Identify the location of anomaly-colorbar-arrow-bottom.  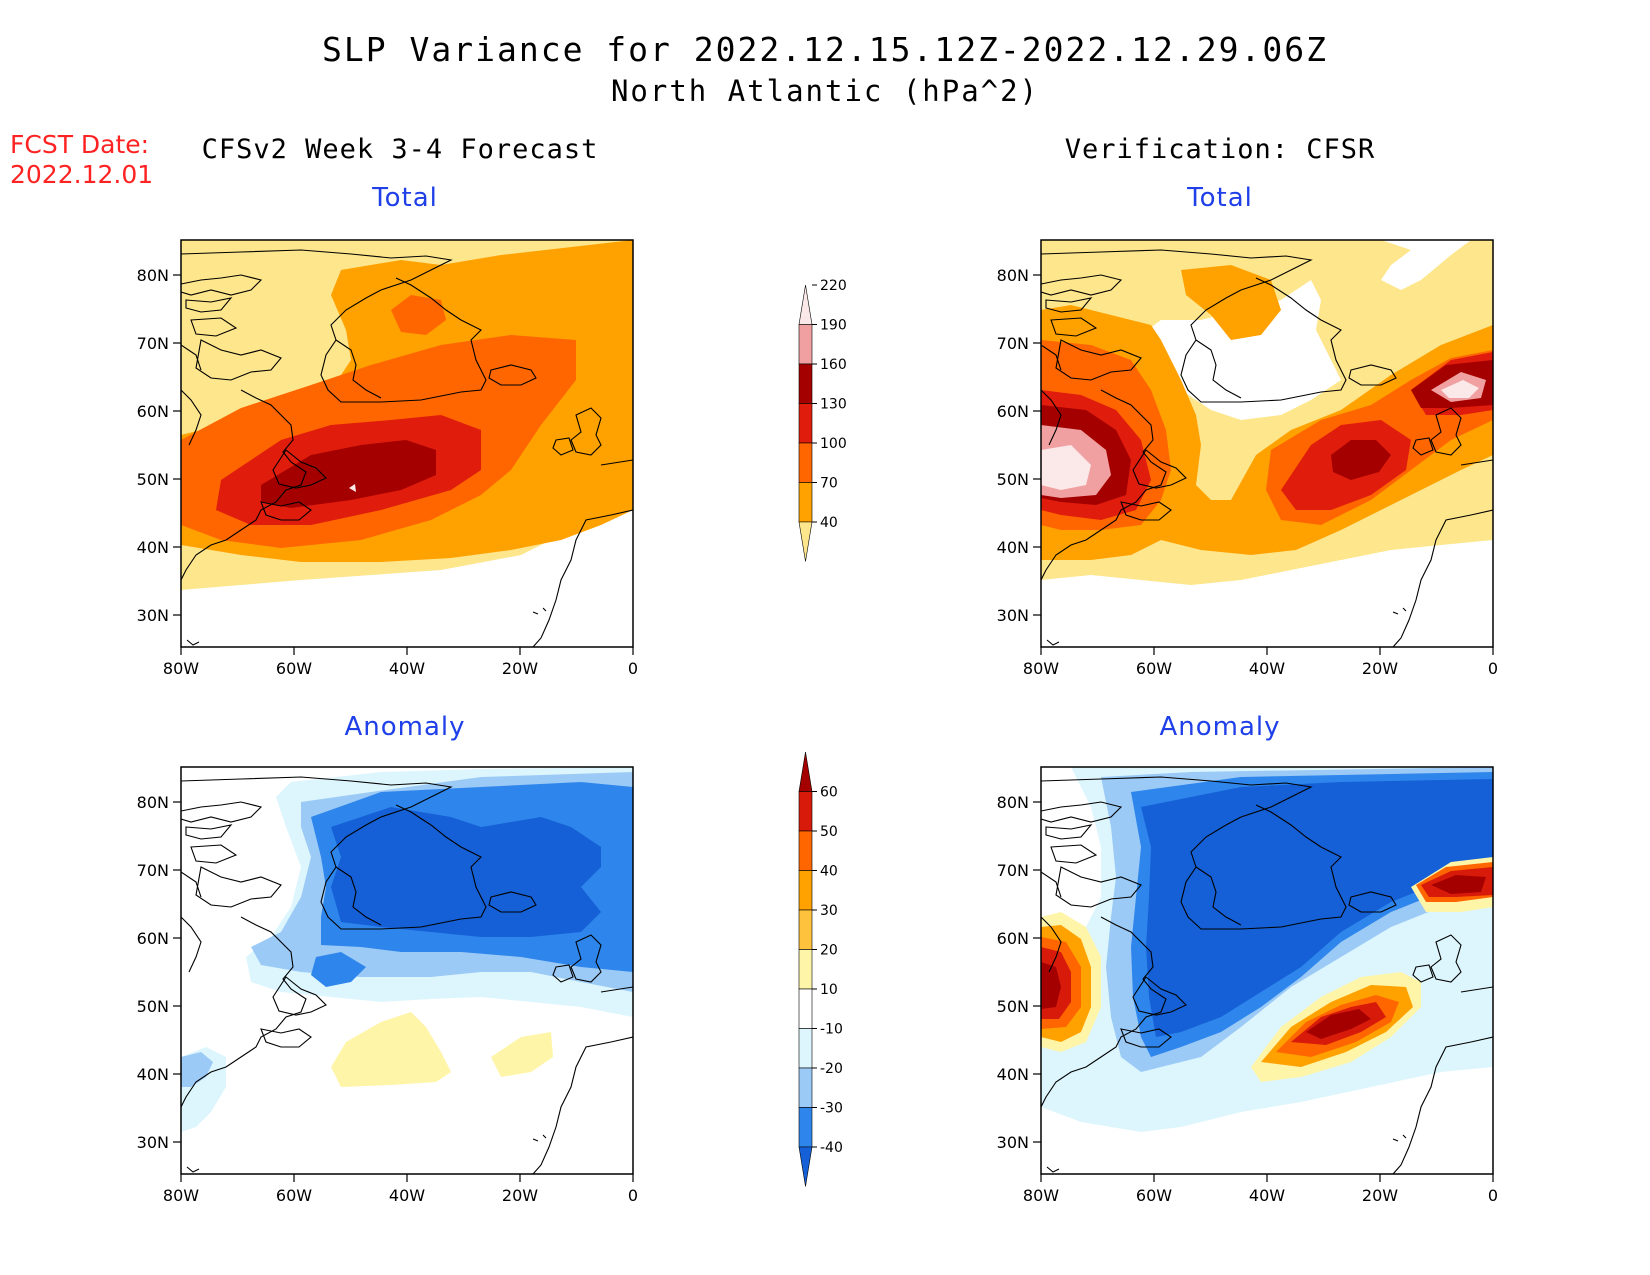
(805, 1166).